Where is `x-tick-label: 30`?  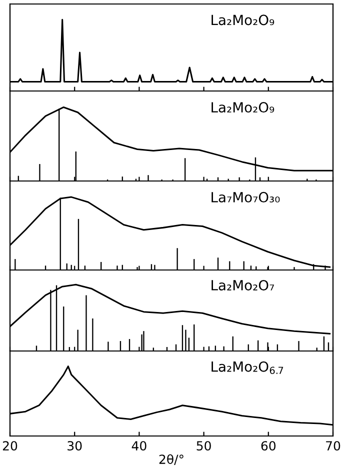 x-tick-label: 30 is located at coordinates (75, 446).